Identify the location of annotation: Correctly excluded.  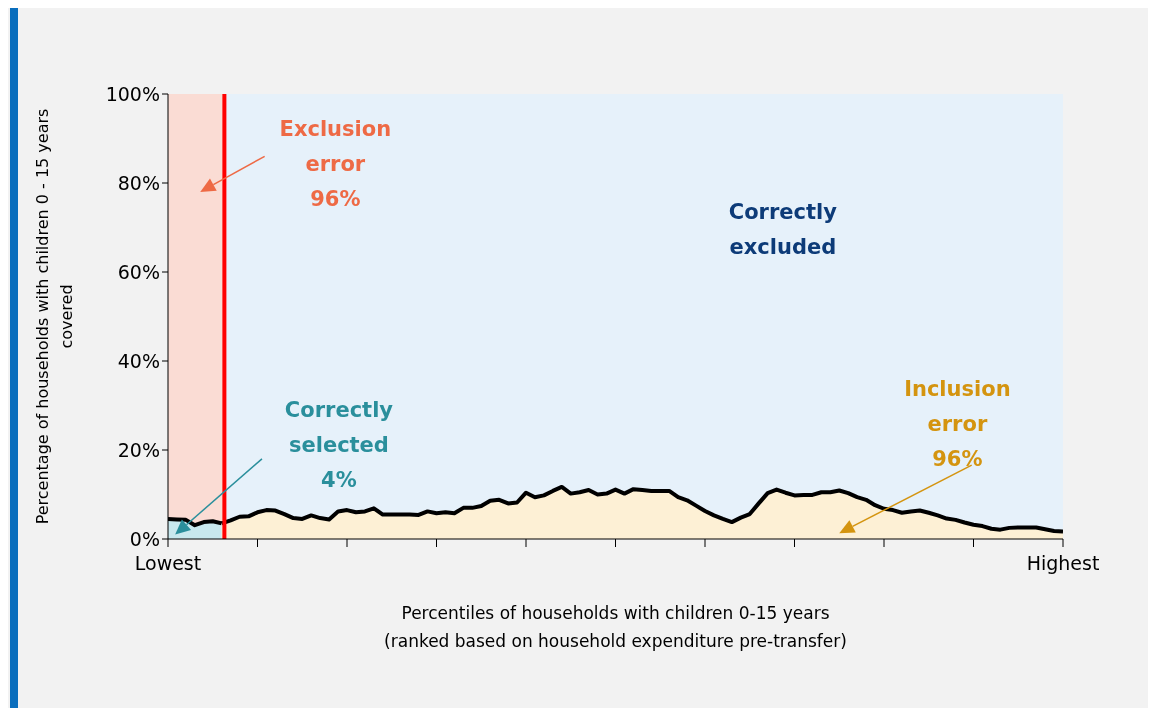
(783, 229).